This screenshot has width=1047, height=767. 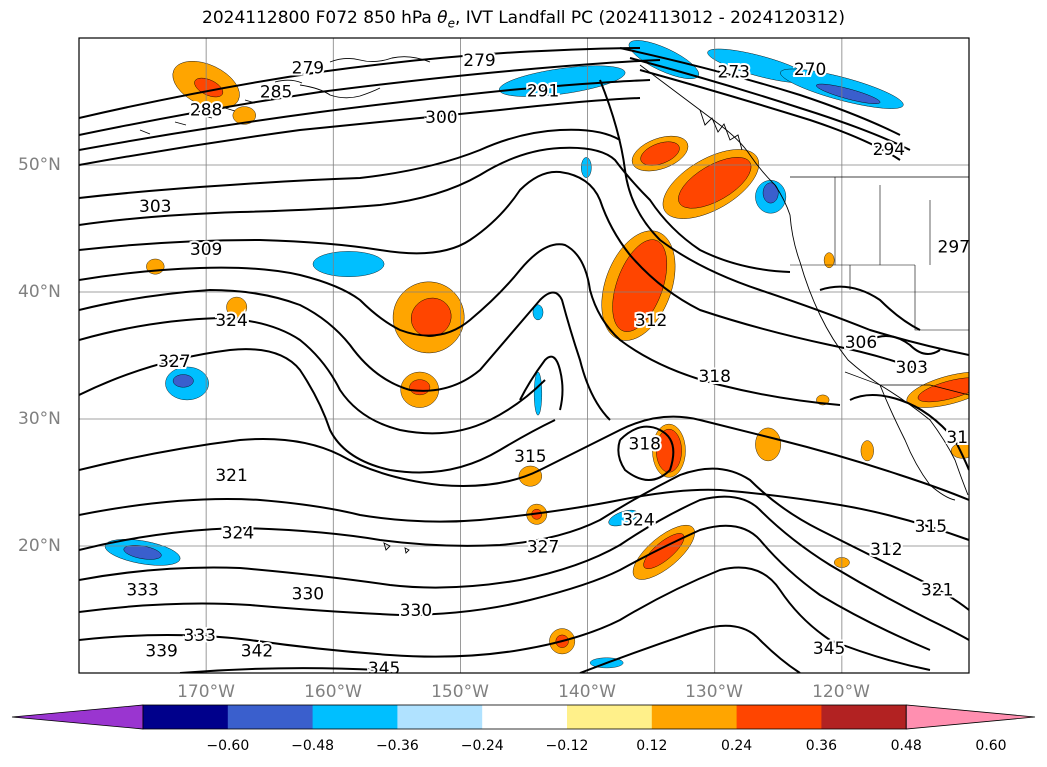 What do you see at coordinates (821, 746) in the screenshot?
I see `colorbar-tick-label: 0.36` at bounding box center [821, 746].